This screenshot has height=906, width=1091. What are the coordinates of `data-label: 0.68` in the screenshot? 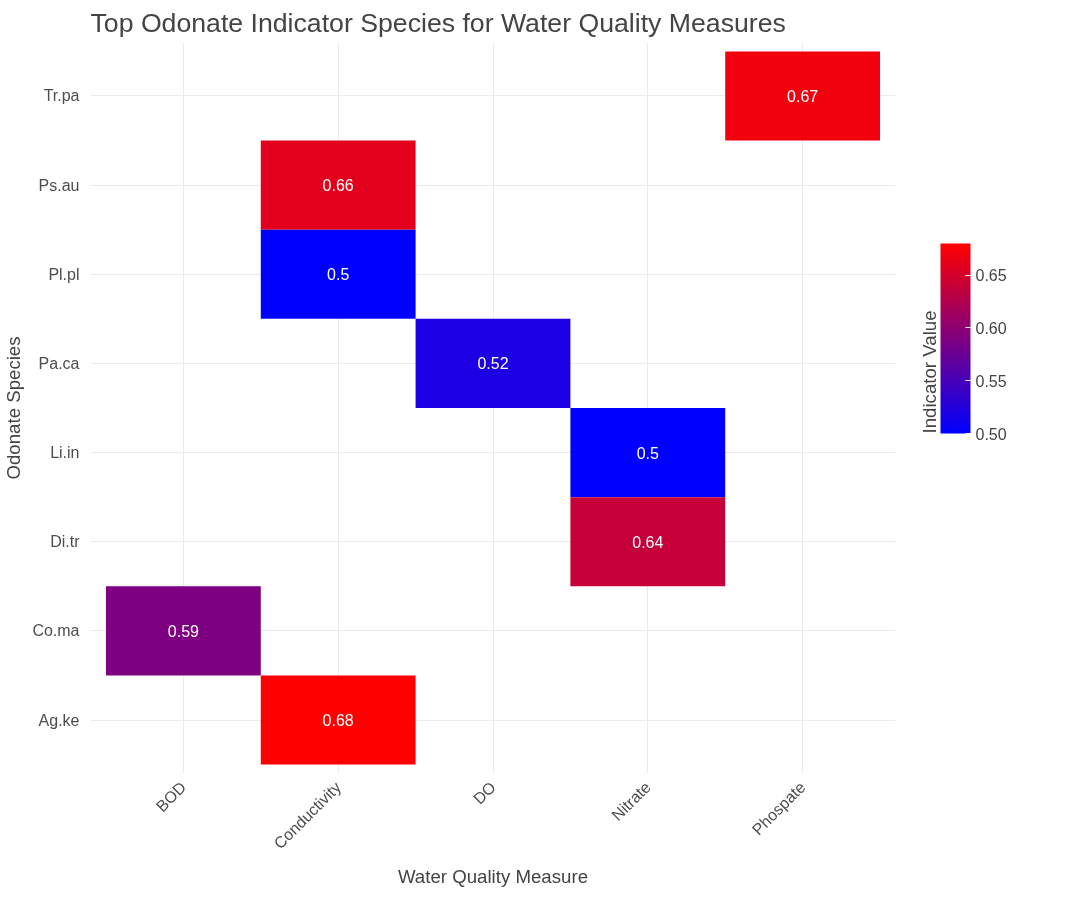 It's located at (338, 721).